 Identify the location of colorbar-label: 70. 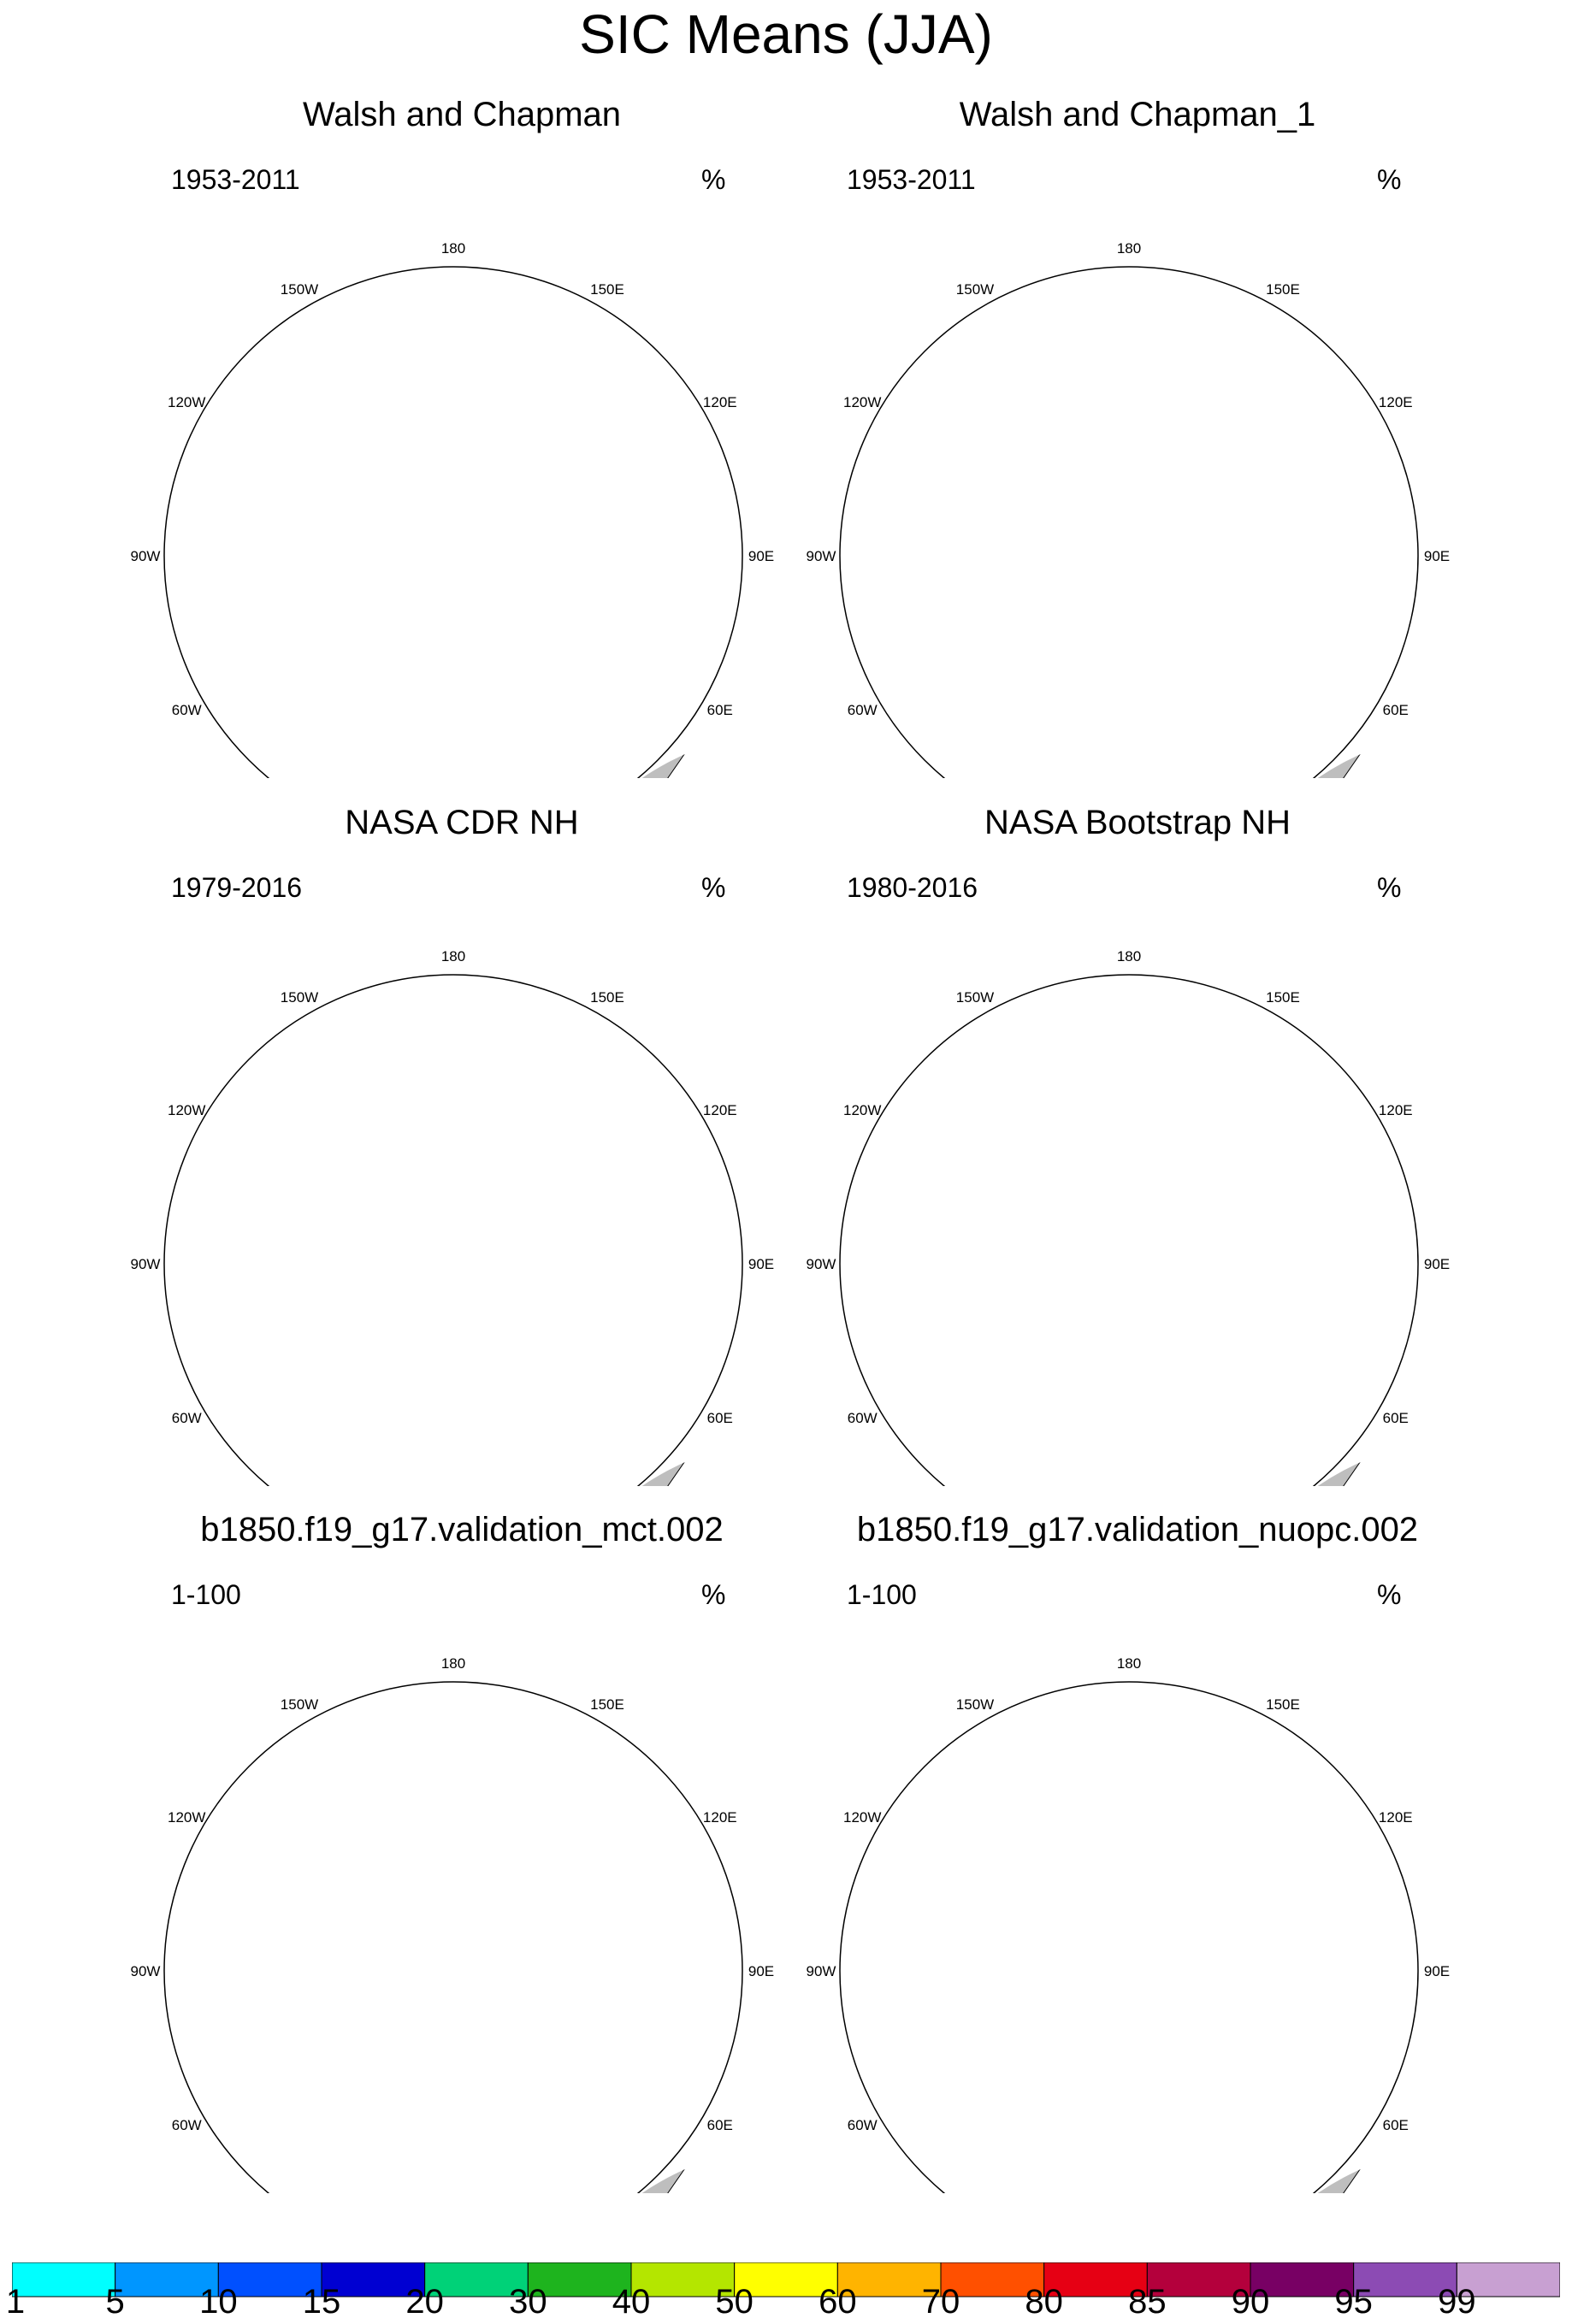
(940, 2302).